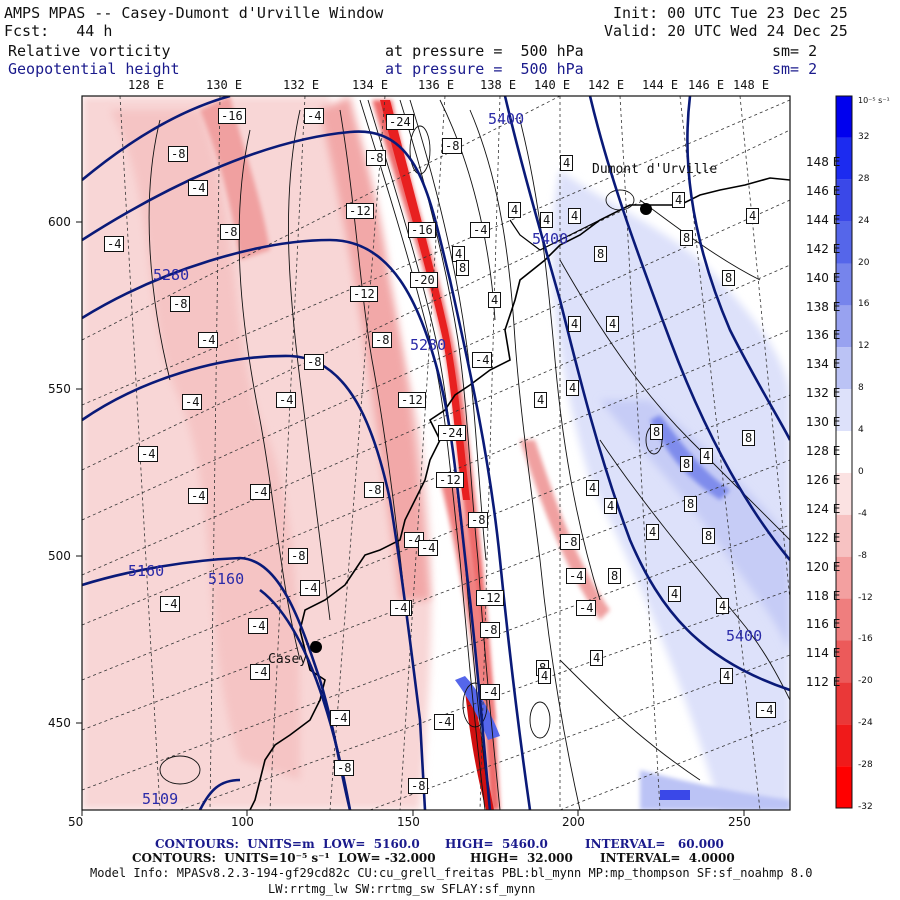 This screenshot has height=900, width=900. I want to click on colorbar-label: 24, so click(864, 220).